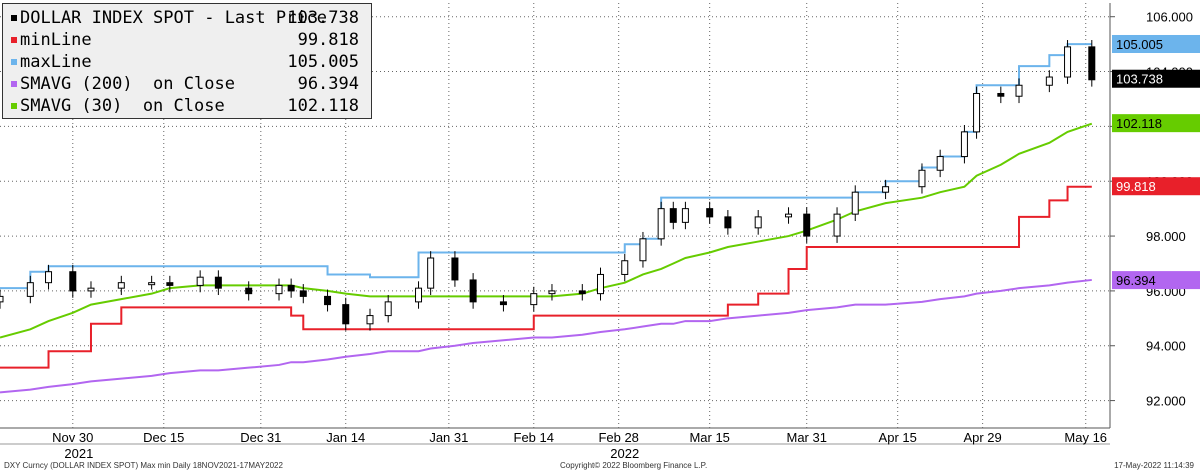 This screenshot has width=1200, height=474. I want to click on legend-value: 103.738, so click(323, 18).